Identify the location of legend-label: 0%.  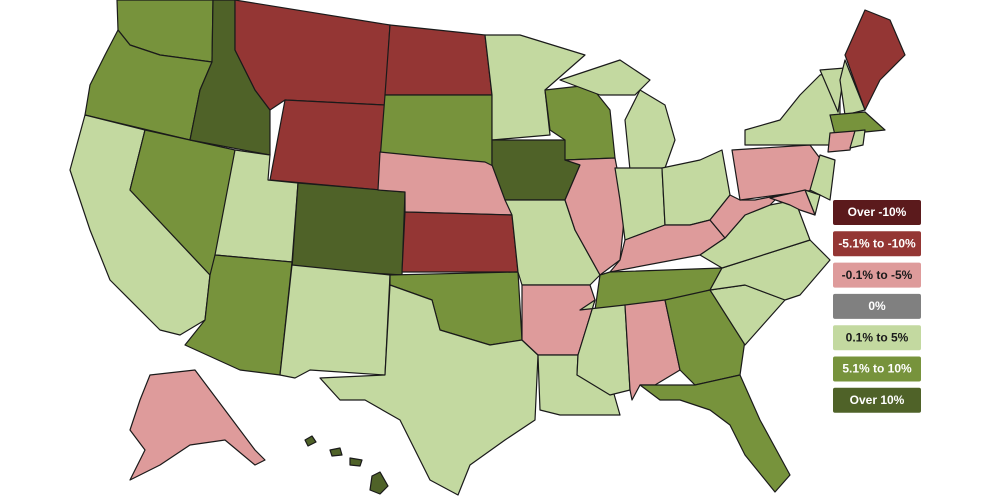
(877, 306).